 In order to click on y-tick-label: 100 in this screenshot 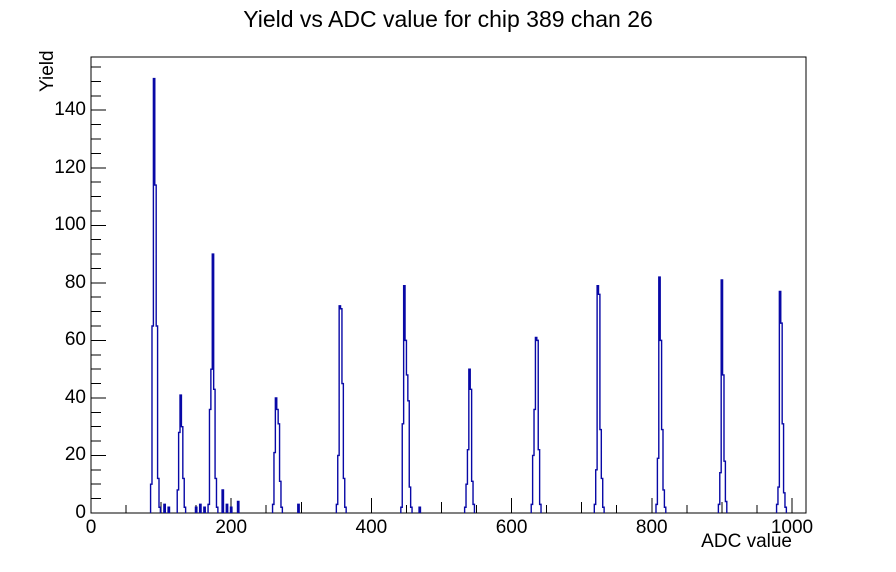, I will do `click(70, 225)`.